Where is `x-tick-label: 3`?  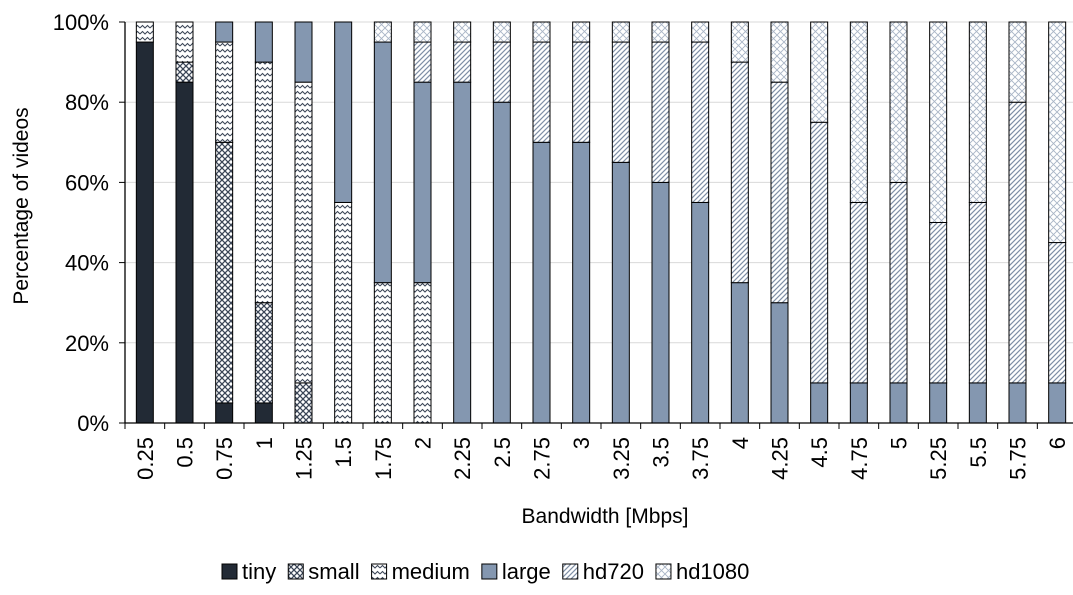 x-tick-label: 3 is located at coordinates (581, 443).